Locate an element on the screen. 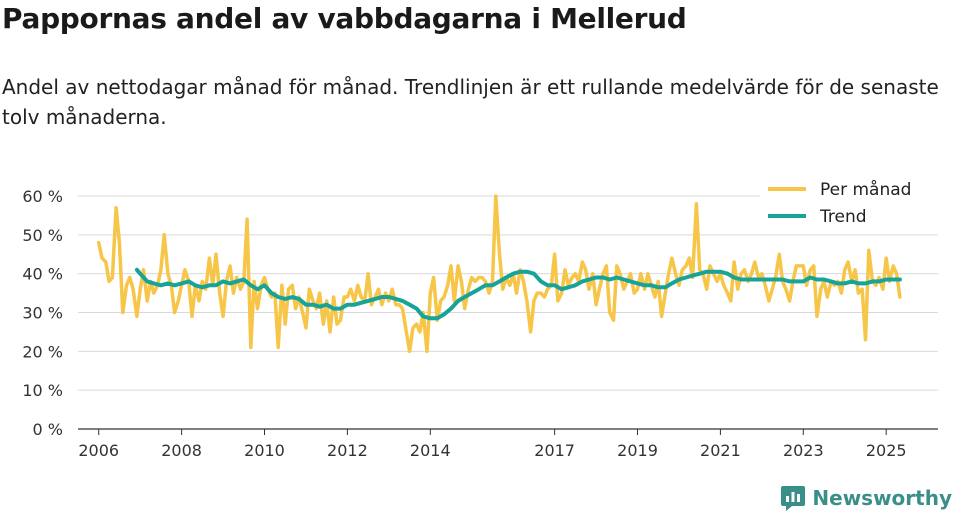 The height and width of the screenshot is (520, 960). x-tick-label: 2014 is located at coordinates (430, 450).